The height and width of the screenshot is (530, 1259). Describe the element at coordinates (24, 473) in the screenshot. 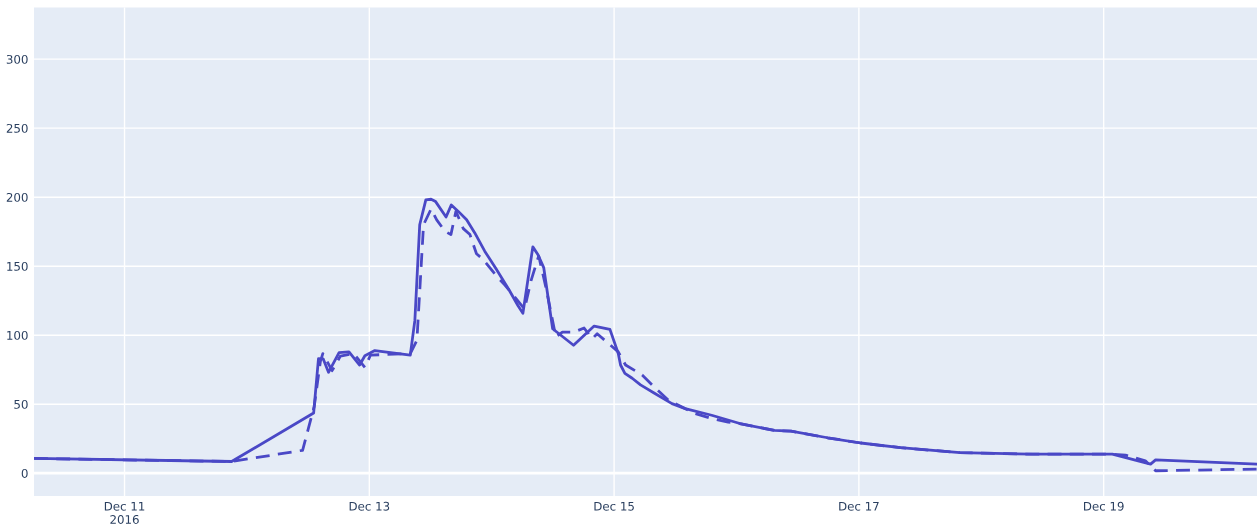

I see `y-tick-label: 0` at that location.